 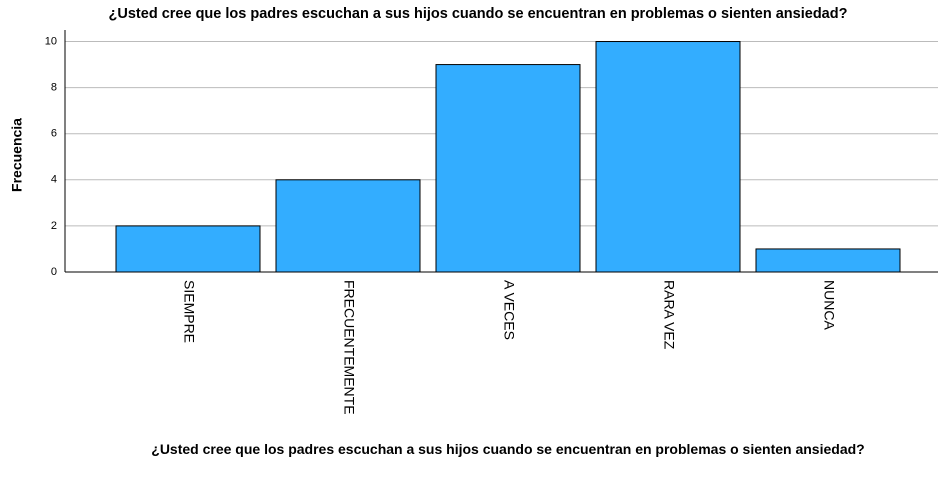 I want to click on x-tick-label: A VECES, so click(x=509, y=310).